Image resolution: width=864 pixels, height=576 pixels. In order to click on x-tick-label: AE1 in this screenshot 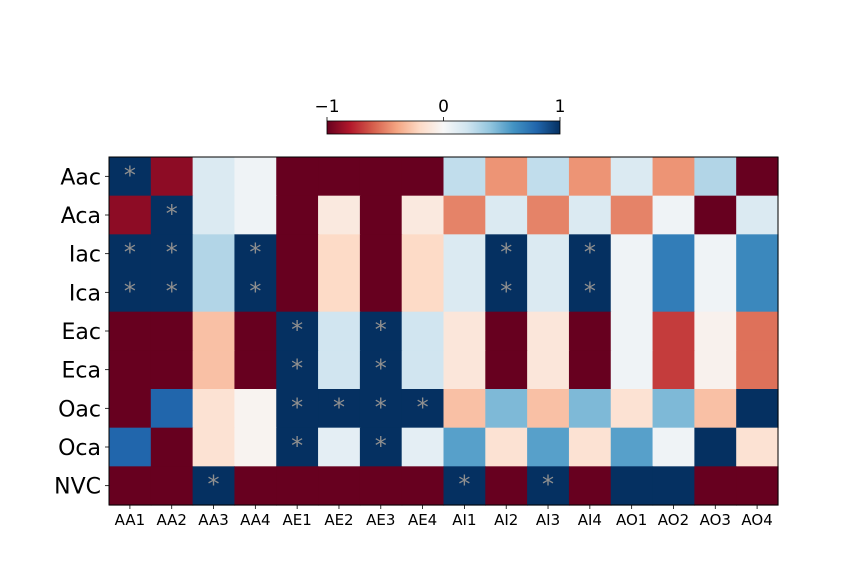, I will do `click(297, 520)`.